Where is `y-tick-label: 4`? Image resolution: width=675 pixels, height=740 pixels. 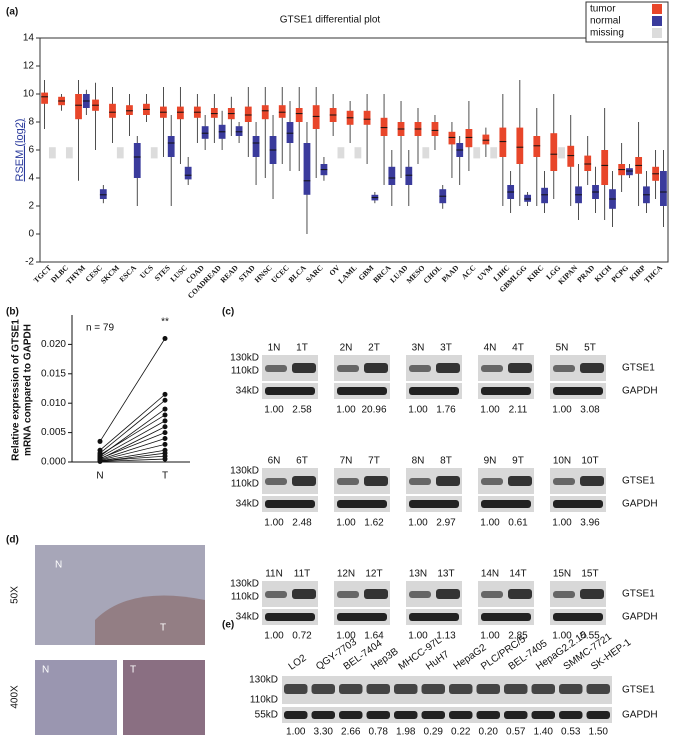 y-tick-label: 4 is located at coordinates (31, 178).